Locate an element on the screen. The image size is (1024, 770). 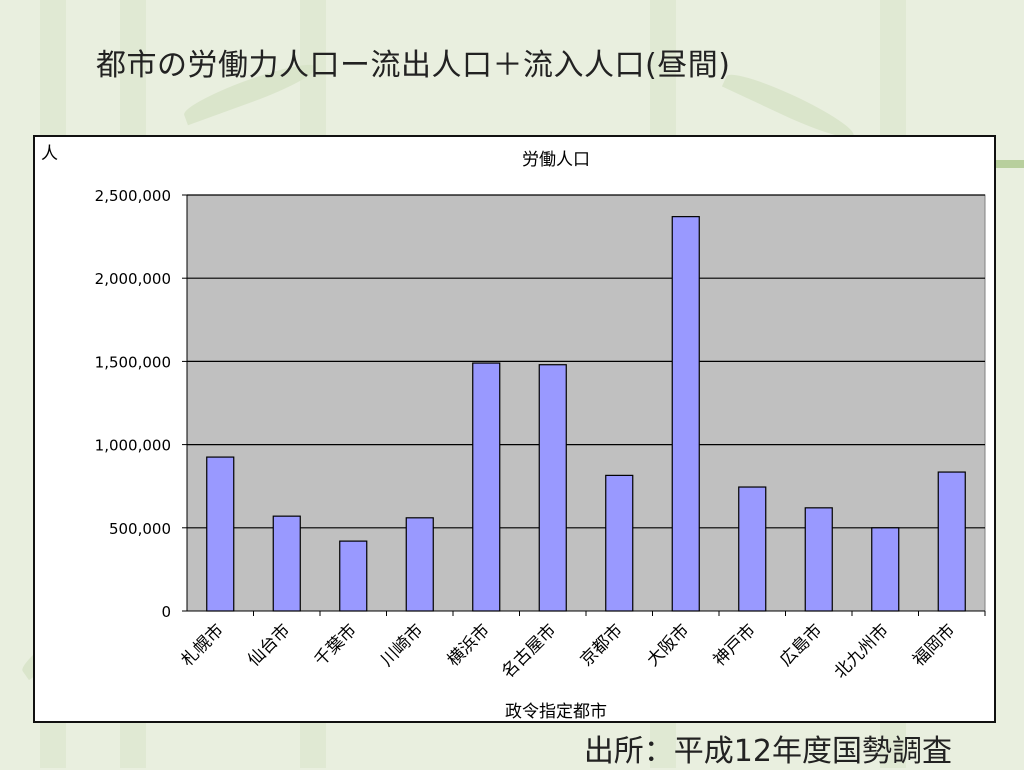
x-tick-label: 福岡市 is located at coordinates (934, 645).